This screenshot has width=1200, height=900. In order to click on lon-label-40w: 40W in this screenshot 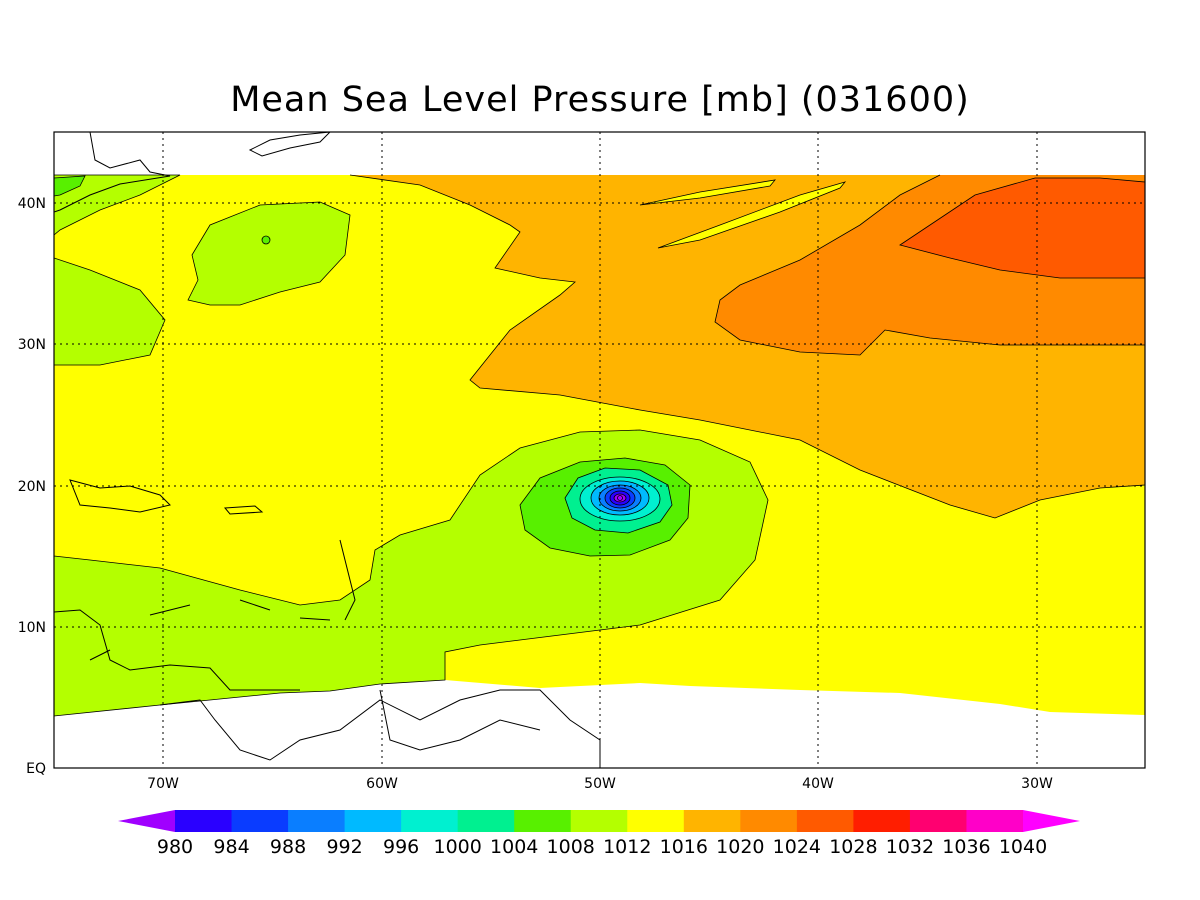, I will do `click(818, 784)`.